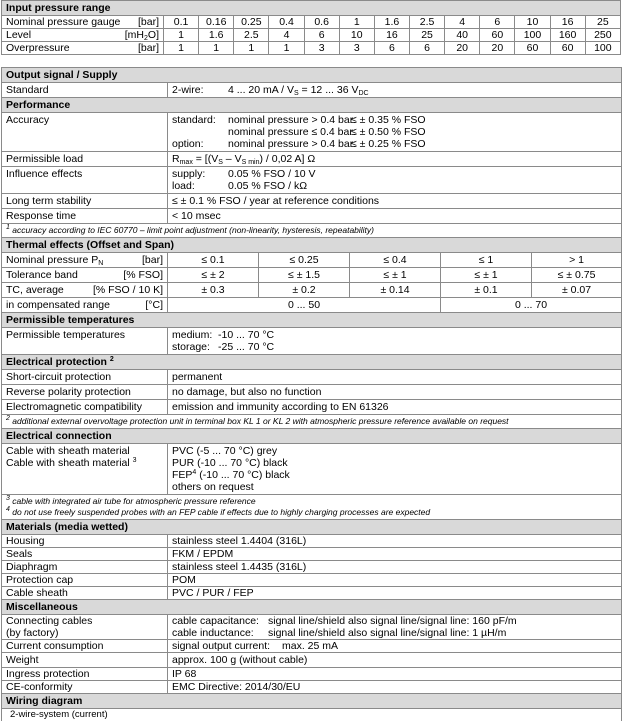 The image size is (624, 721). Describe the element at coordinates (128, 290) in the screenshot. I see `unit: [% FSO / 10 K]` at that location.